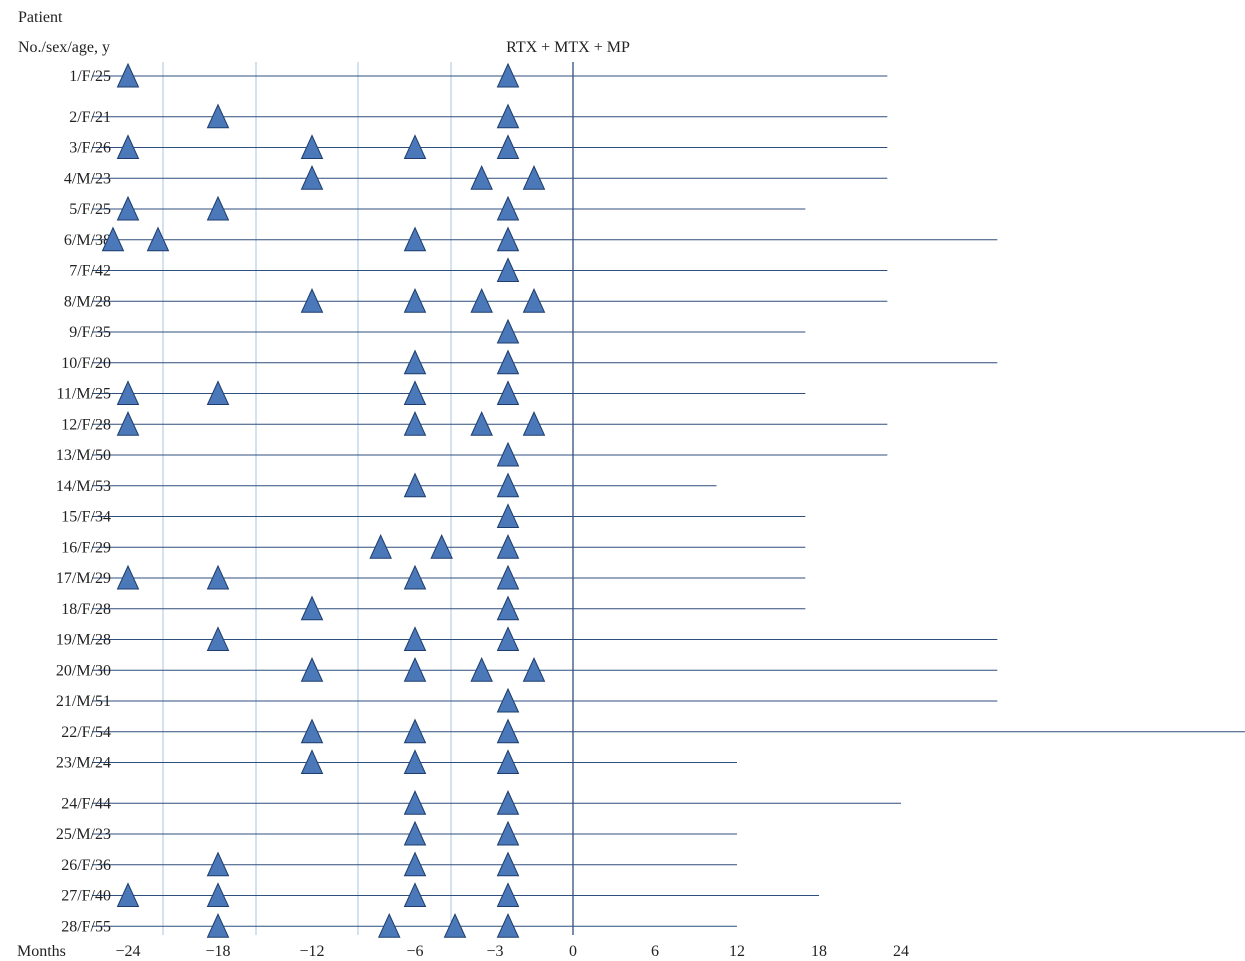 Image resolution: width=1245 pixels, height=961 pixels. I want to click on x-tick-label: −18, so click(217, 951).